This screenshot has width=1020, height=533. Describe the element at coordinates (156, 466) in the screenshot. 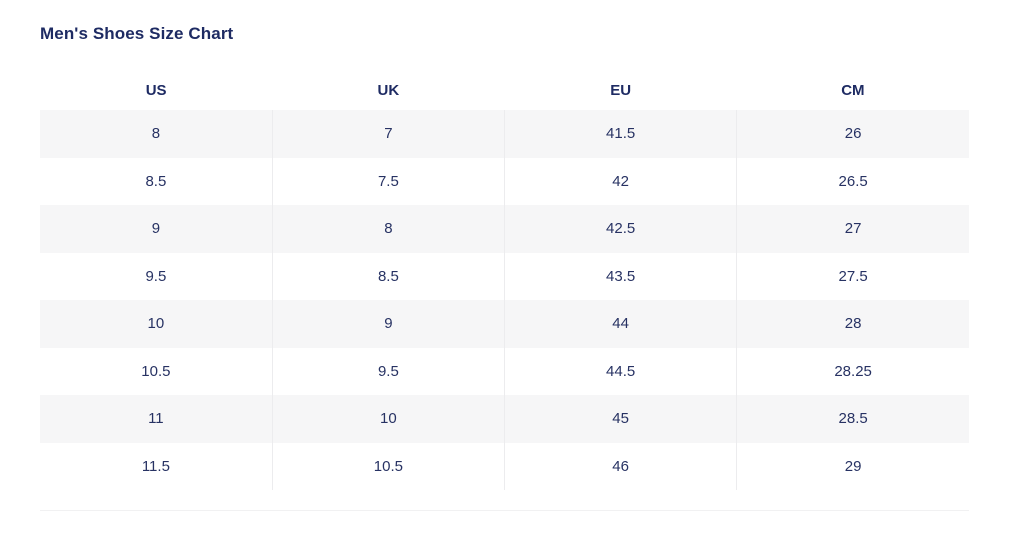

I see `table-cell: 11.5` at that location.